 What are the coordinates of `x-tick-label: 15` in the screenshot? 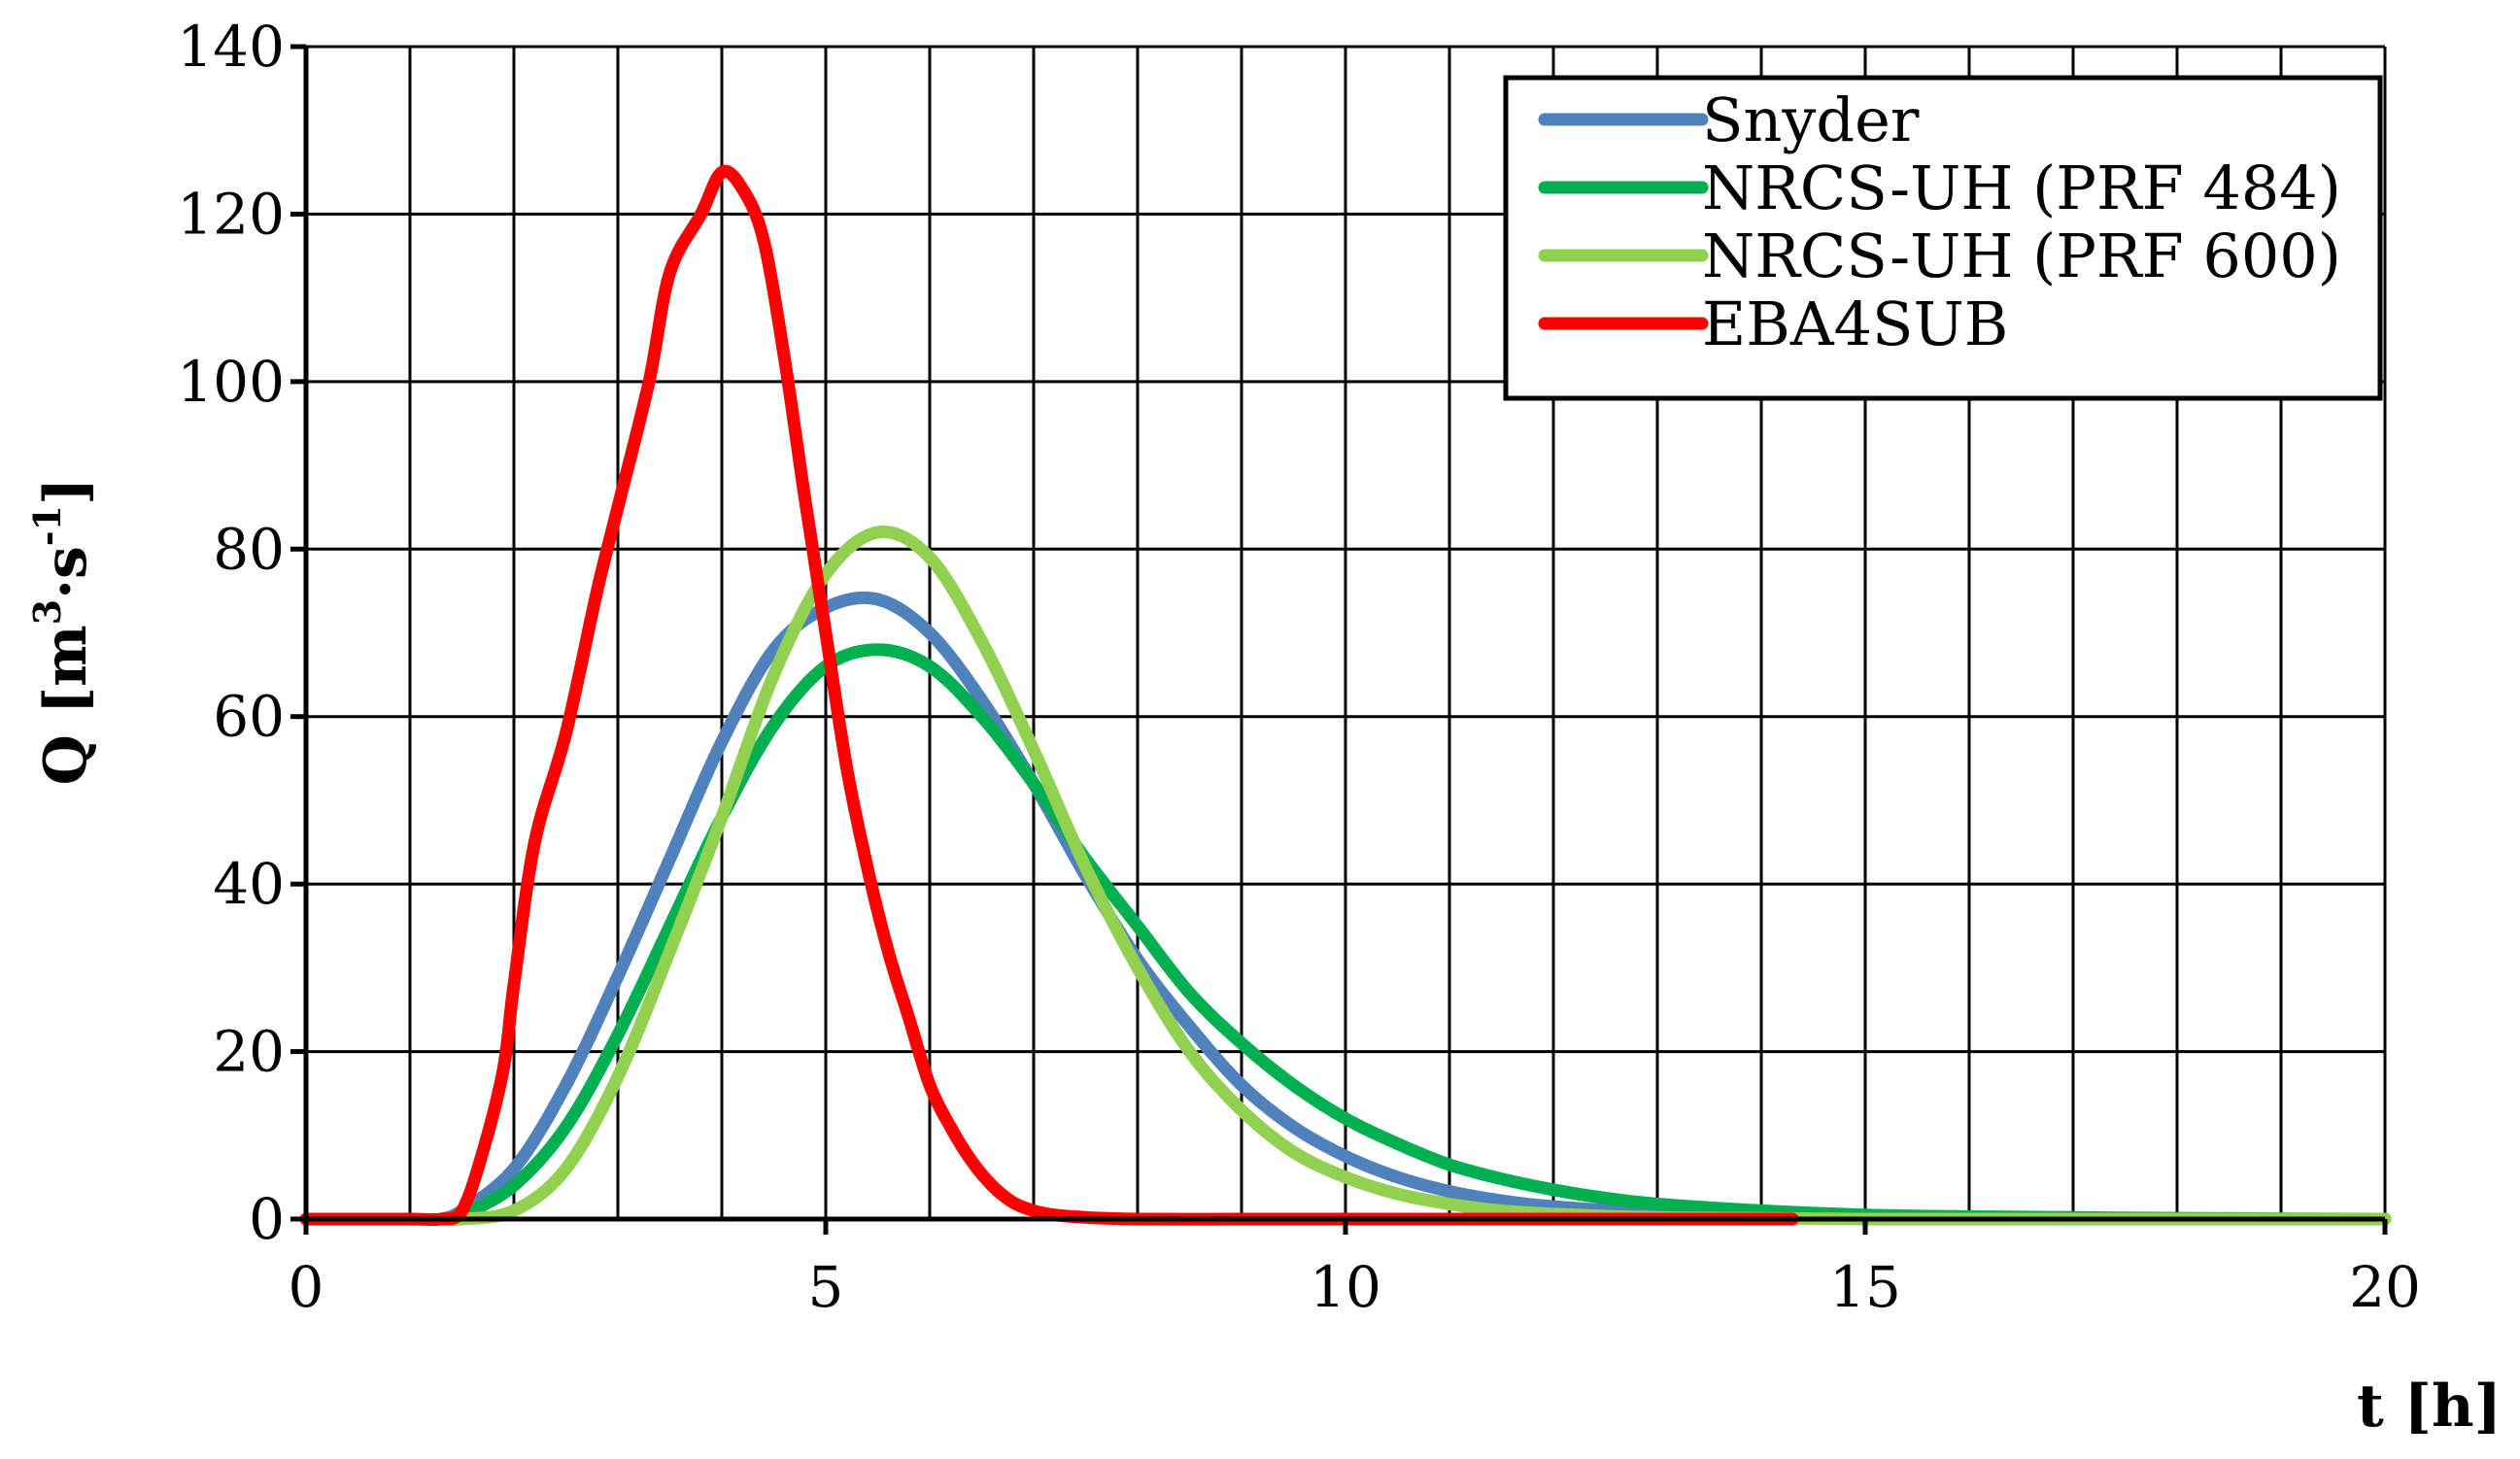 It's located at (1865, 1287).